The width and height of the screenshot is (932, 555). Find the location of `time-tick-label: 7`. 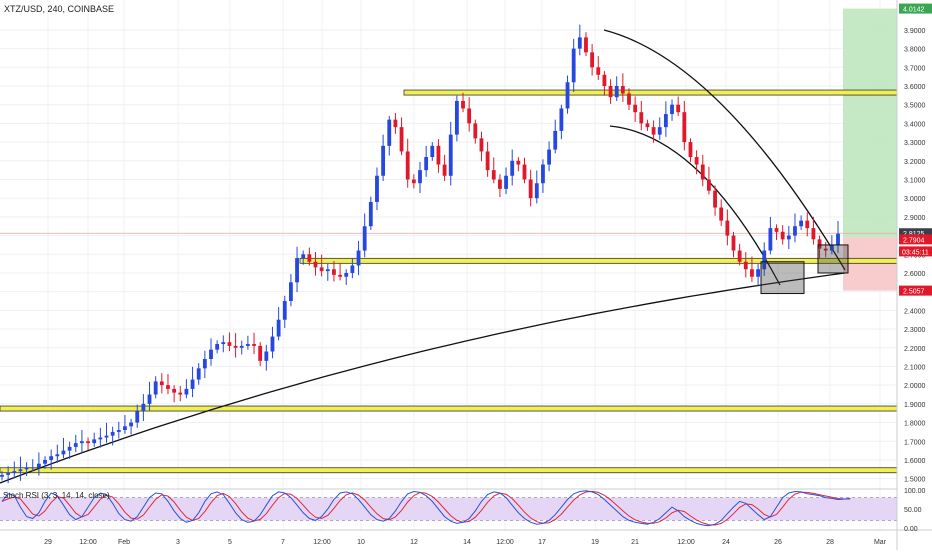

time-tick-label: 7 is located at coordinates (283, 542).